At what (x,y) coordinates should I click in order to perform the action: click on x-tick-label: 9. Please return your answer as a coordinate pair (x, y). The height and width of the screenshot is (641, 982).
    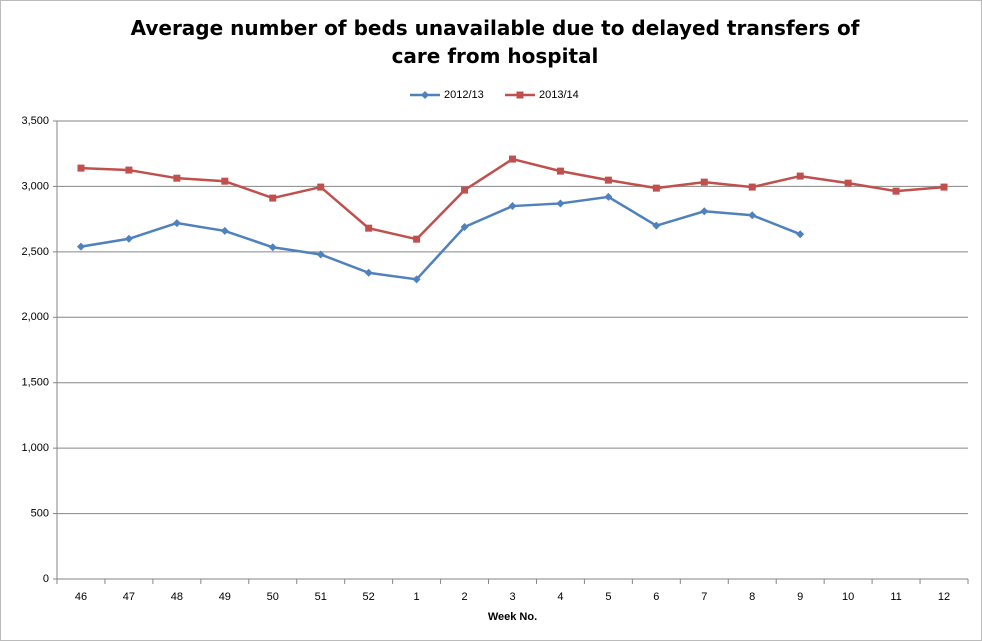
    Looking at the image, I should click on (800, 597).